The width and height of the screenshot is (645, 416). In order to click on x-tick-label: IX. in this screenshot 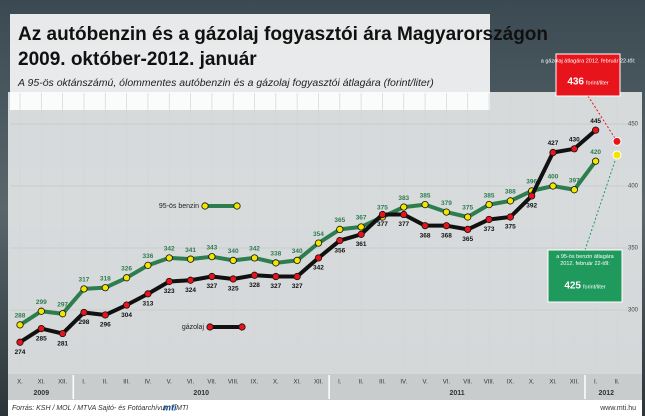, I will do `click(255, 383)`.